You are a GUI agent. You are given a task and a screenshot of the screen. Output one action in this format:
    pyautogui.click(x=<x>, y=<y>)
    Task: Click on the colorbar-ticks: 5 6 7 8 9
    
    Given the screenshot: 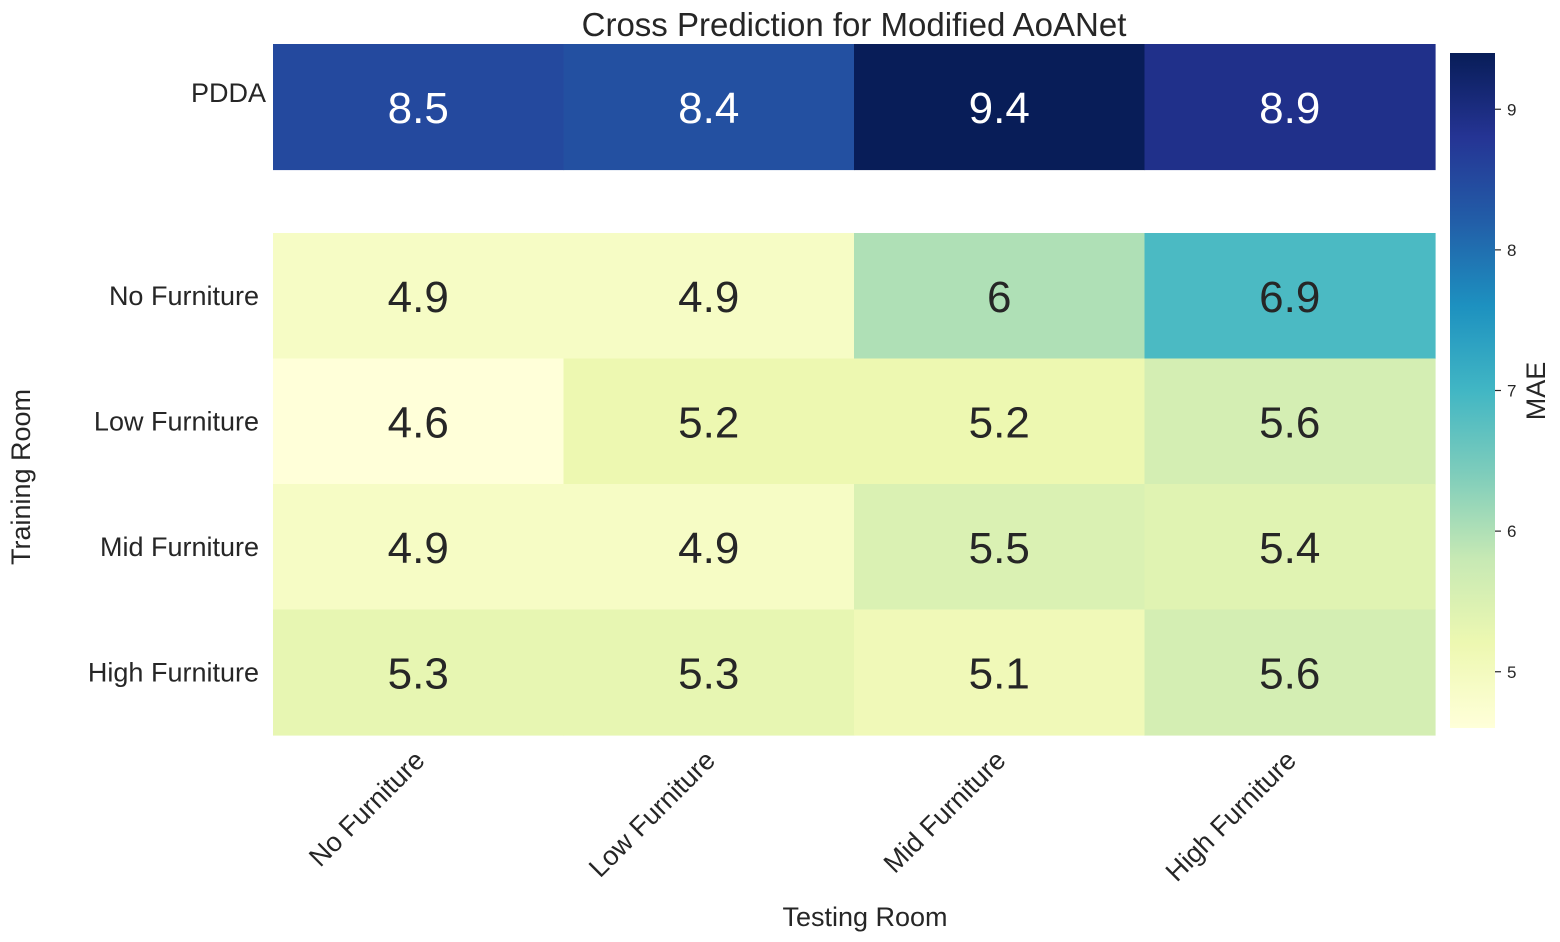 What is the action you would take?
    pyautogui.click(x=1505, y=391)
    